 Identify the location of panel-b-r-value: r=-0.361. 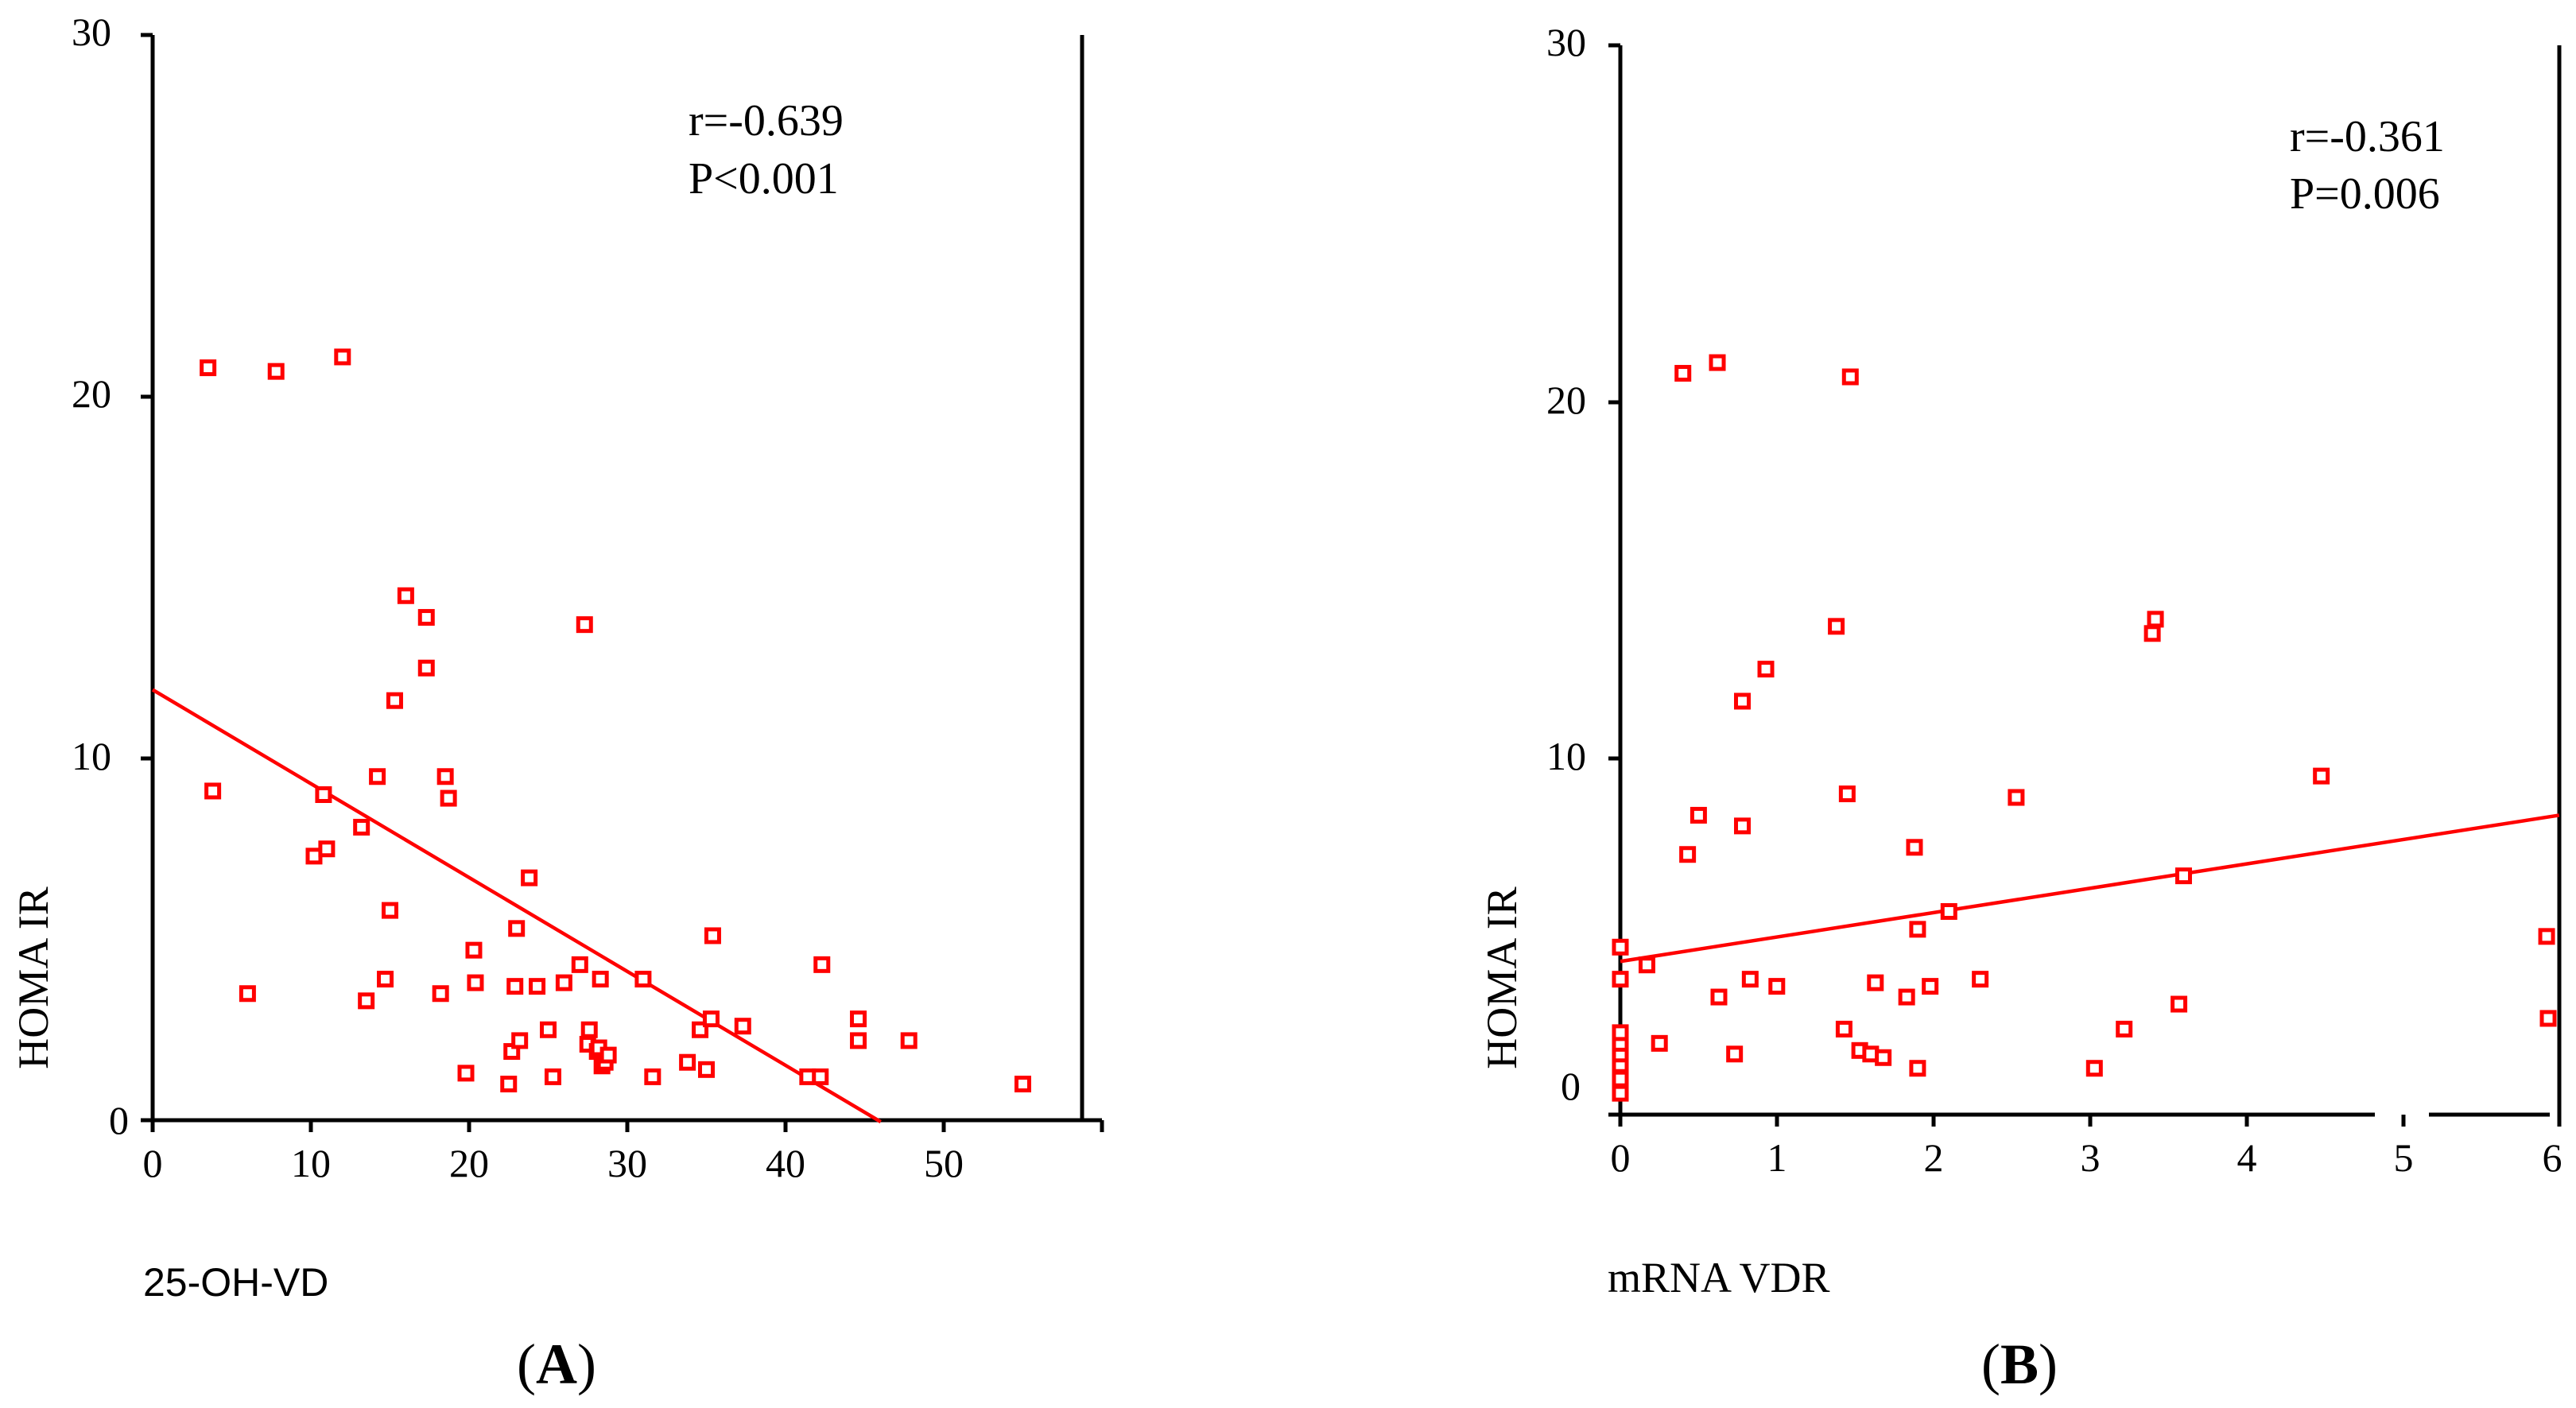
(2367, 136).